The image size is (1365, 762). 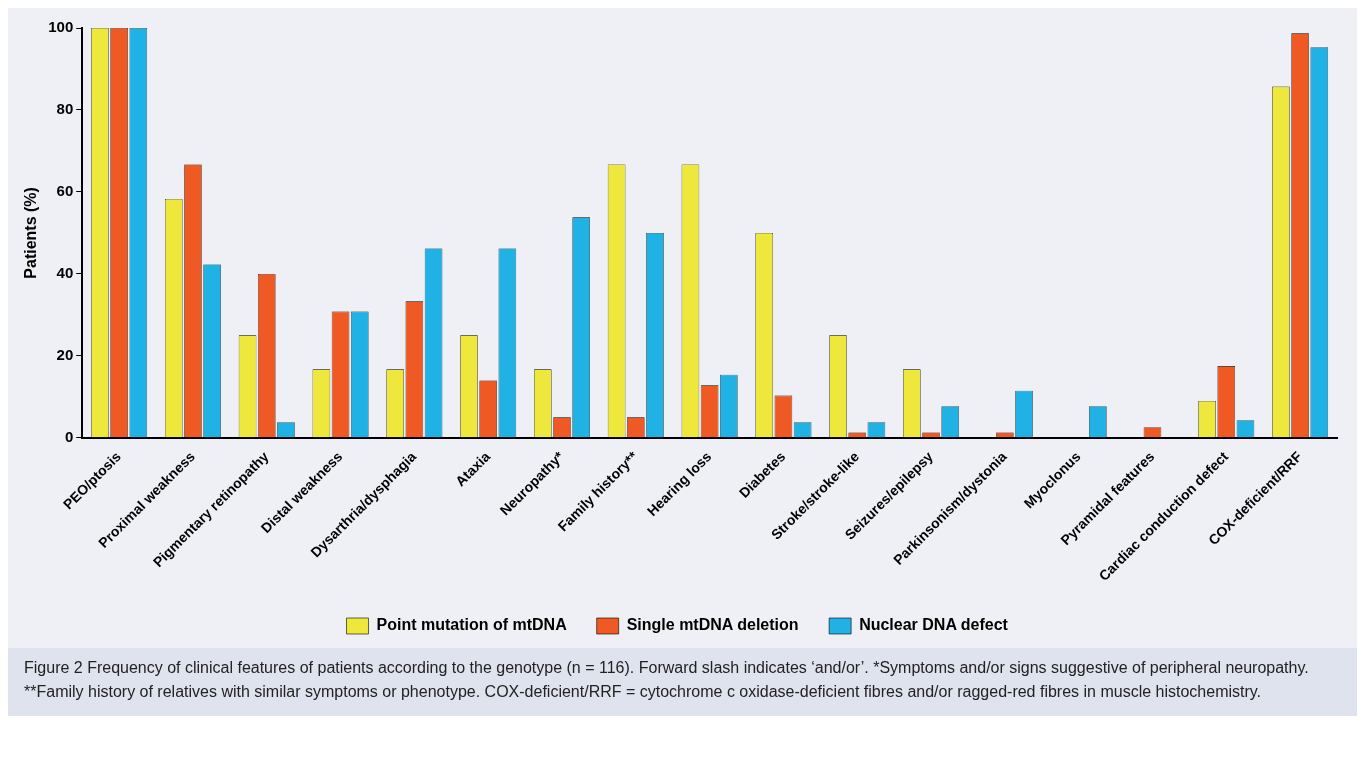 What do you see at coordinates (712, 625) in the screenshot?
I see `legend-label: Single mtDNA deletion` at bounding box center [712, 625].